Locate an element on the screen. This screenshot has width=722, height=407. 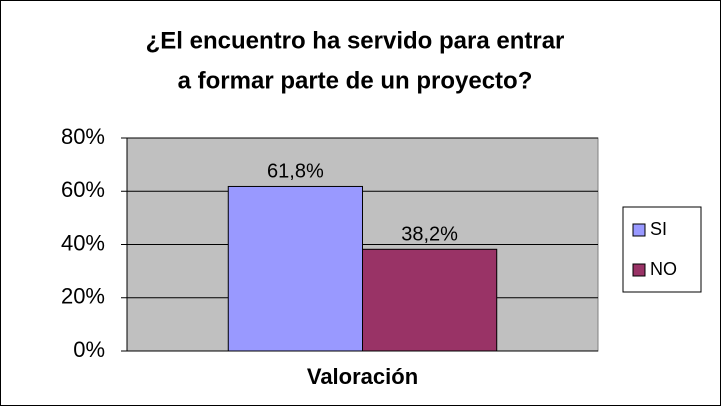
y-tick-label: 60% is located at coordinates (83, 189).